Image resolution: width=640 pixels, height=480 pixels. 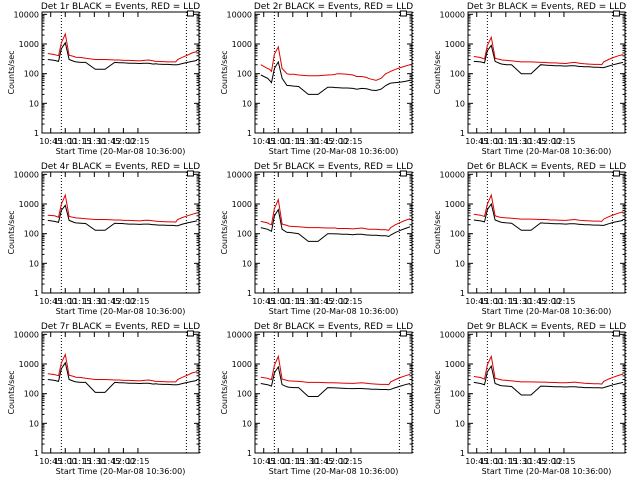 What do you see at coordinates (120, 167) in the screenshot?
I see `panel-title: Det 4r BLACK = Events, RED = LLD` at bounding box center [120, 167].